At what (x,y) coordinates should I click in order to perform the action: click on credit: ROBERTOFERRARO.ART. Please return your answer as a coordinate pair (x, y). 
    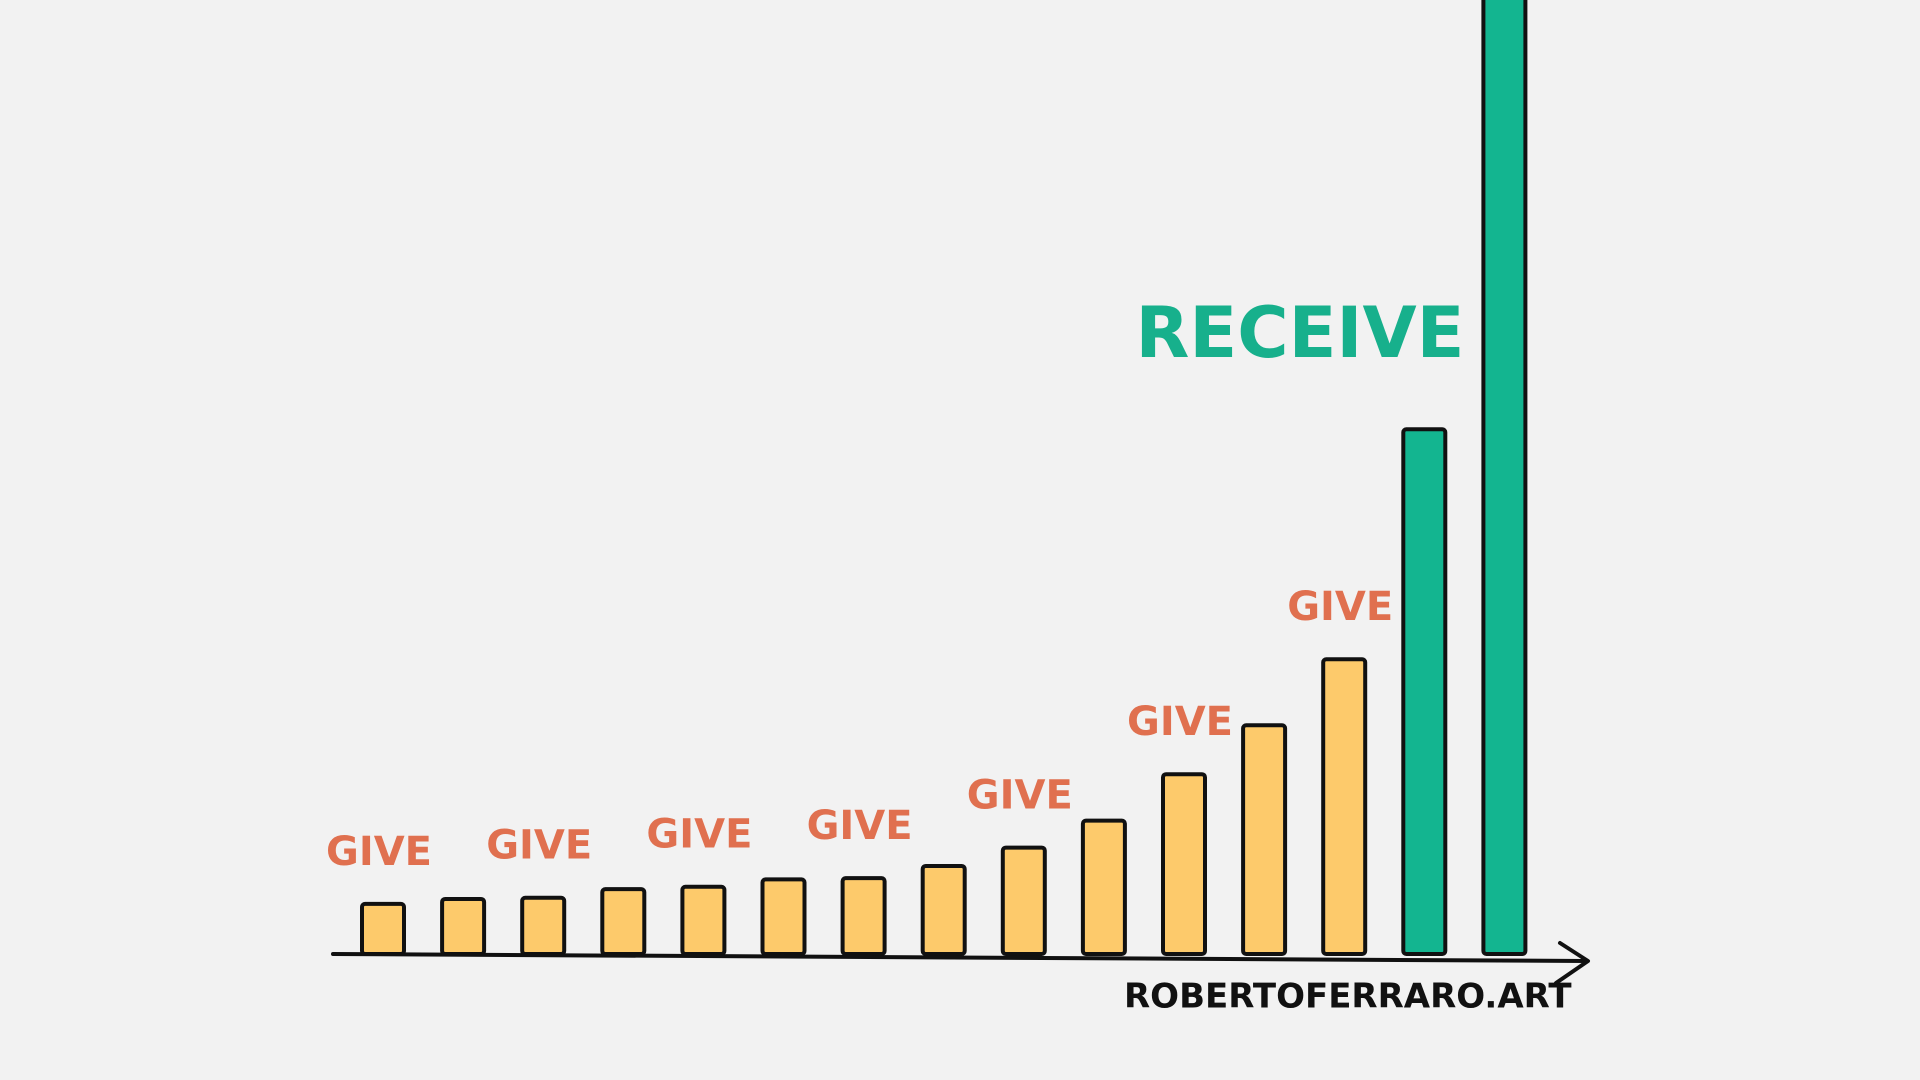
    Looking at the image, I should click on (1348, 997).